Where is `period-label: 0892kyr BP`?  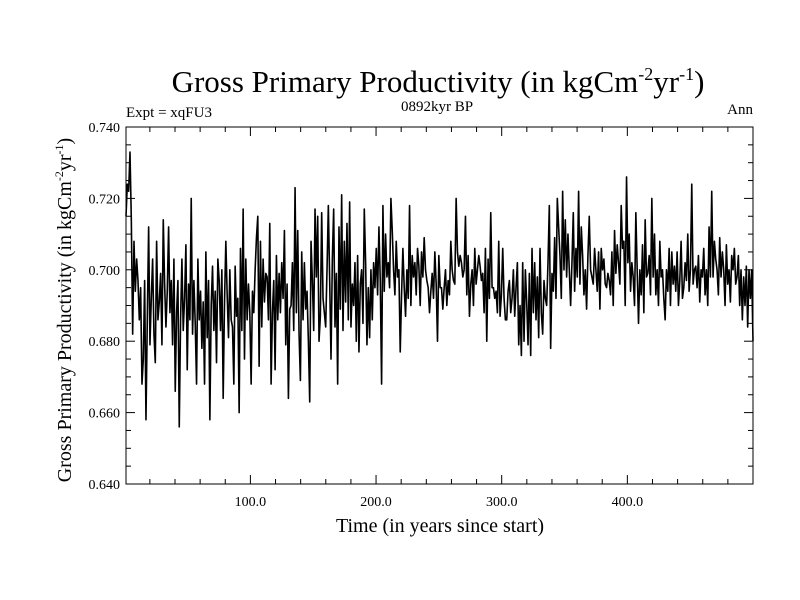
period-label: 0892kyr BP is located at coordinates (437, 107).